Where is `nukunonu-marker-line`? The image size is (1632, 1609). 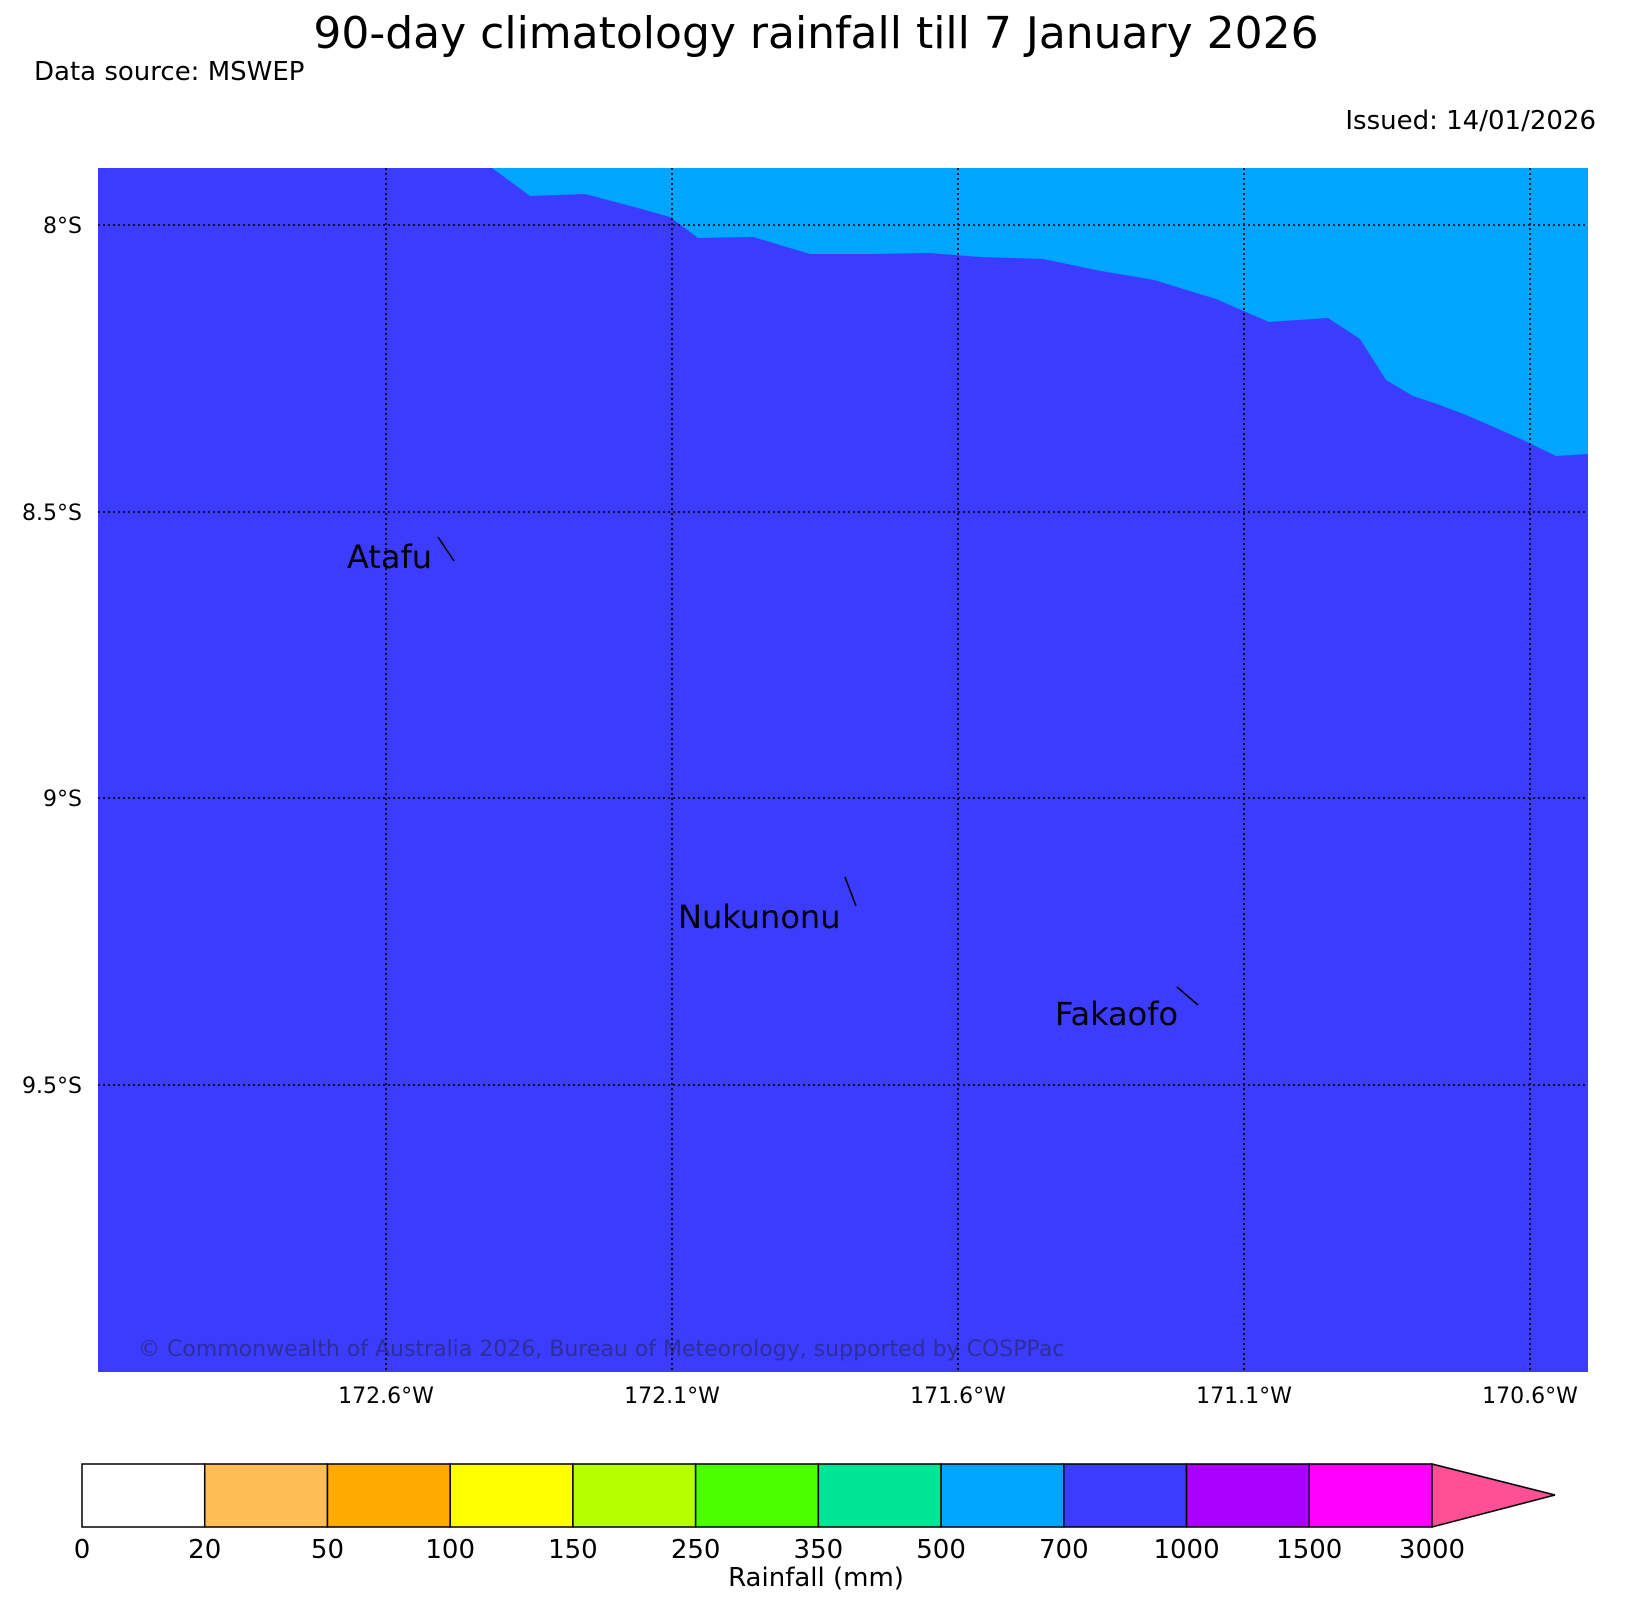
nukunonu-marker-line is located at coordinates (850, 891).